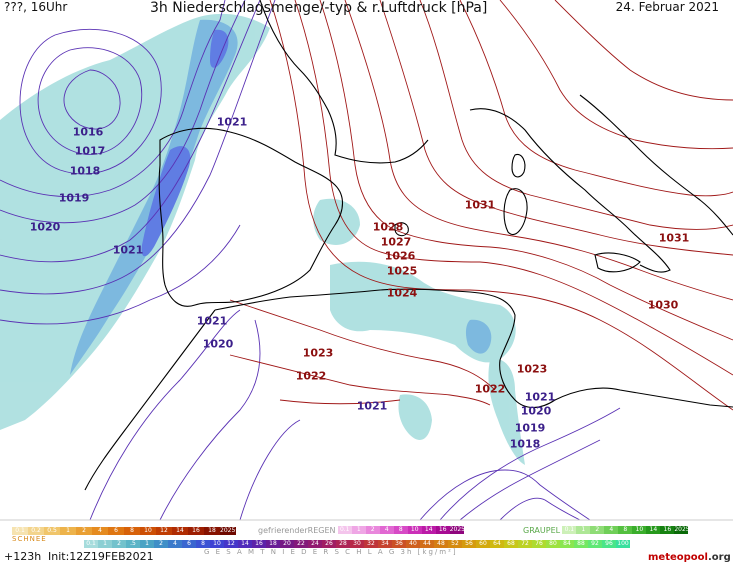 The image size is (733, 566). What do you see at coordinates (402, 271) in the screenshot?
I see `isobar-label: 1025` at bounding box center [402, 271].